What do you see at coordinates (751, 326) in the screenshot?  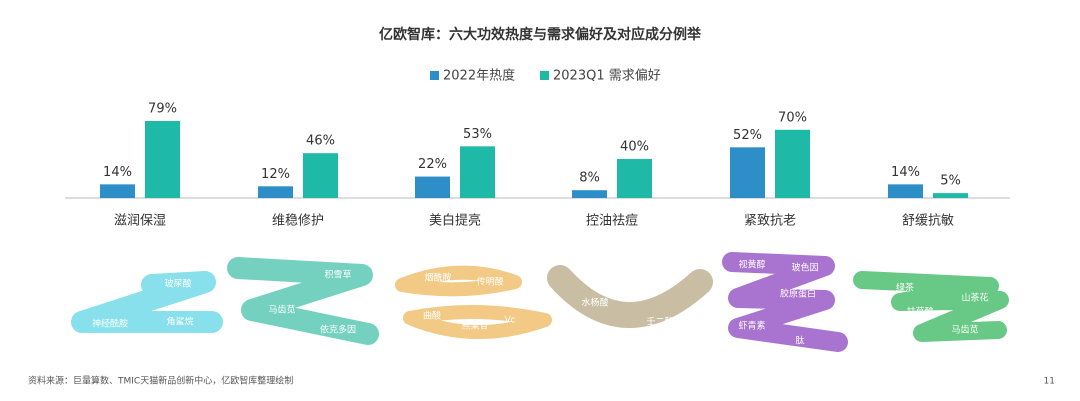 I see `ingredient-label: 虾青素` at bounding box center [751, 326].